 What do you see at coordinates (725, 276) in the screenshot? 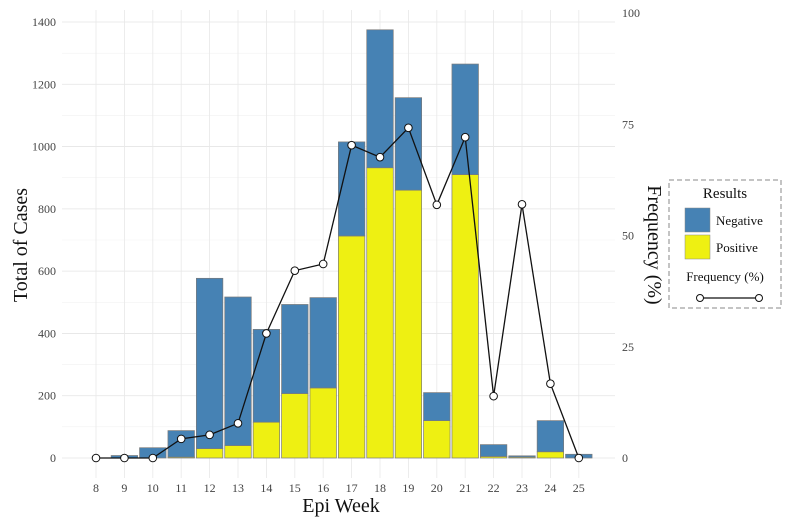
I see `legend-label-frequency: Frequency (%)` at bounding box center [725, 276].